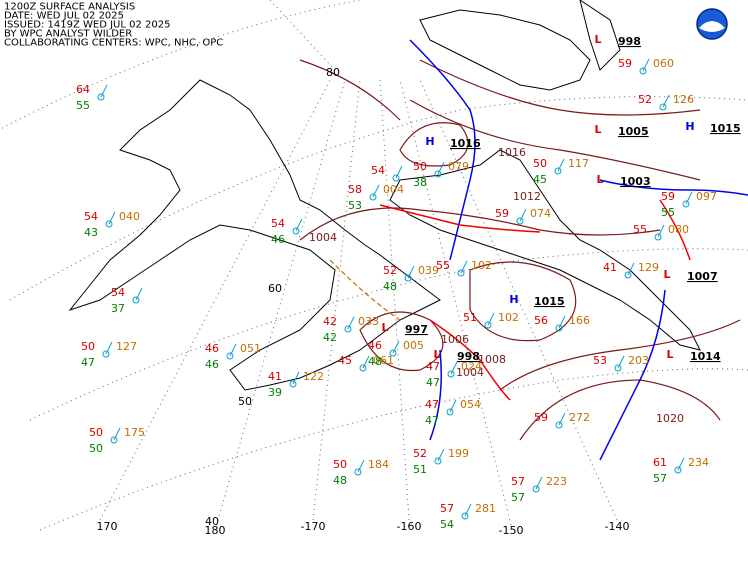 The height and width of the screenshot is (562, 748). Describe the element at coordinates (540, 179) in the screenshot. I see `dewpoint: 45` at that location.